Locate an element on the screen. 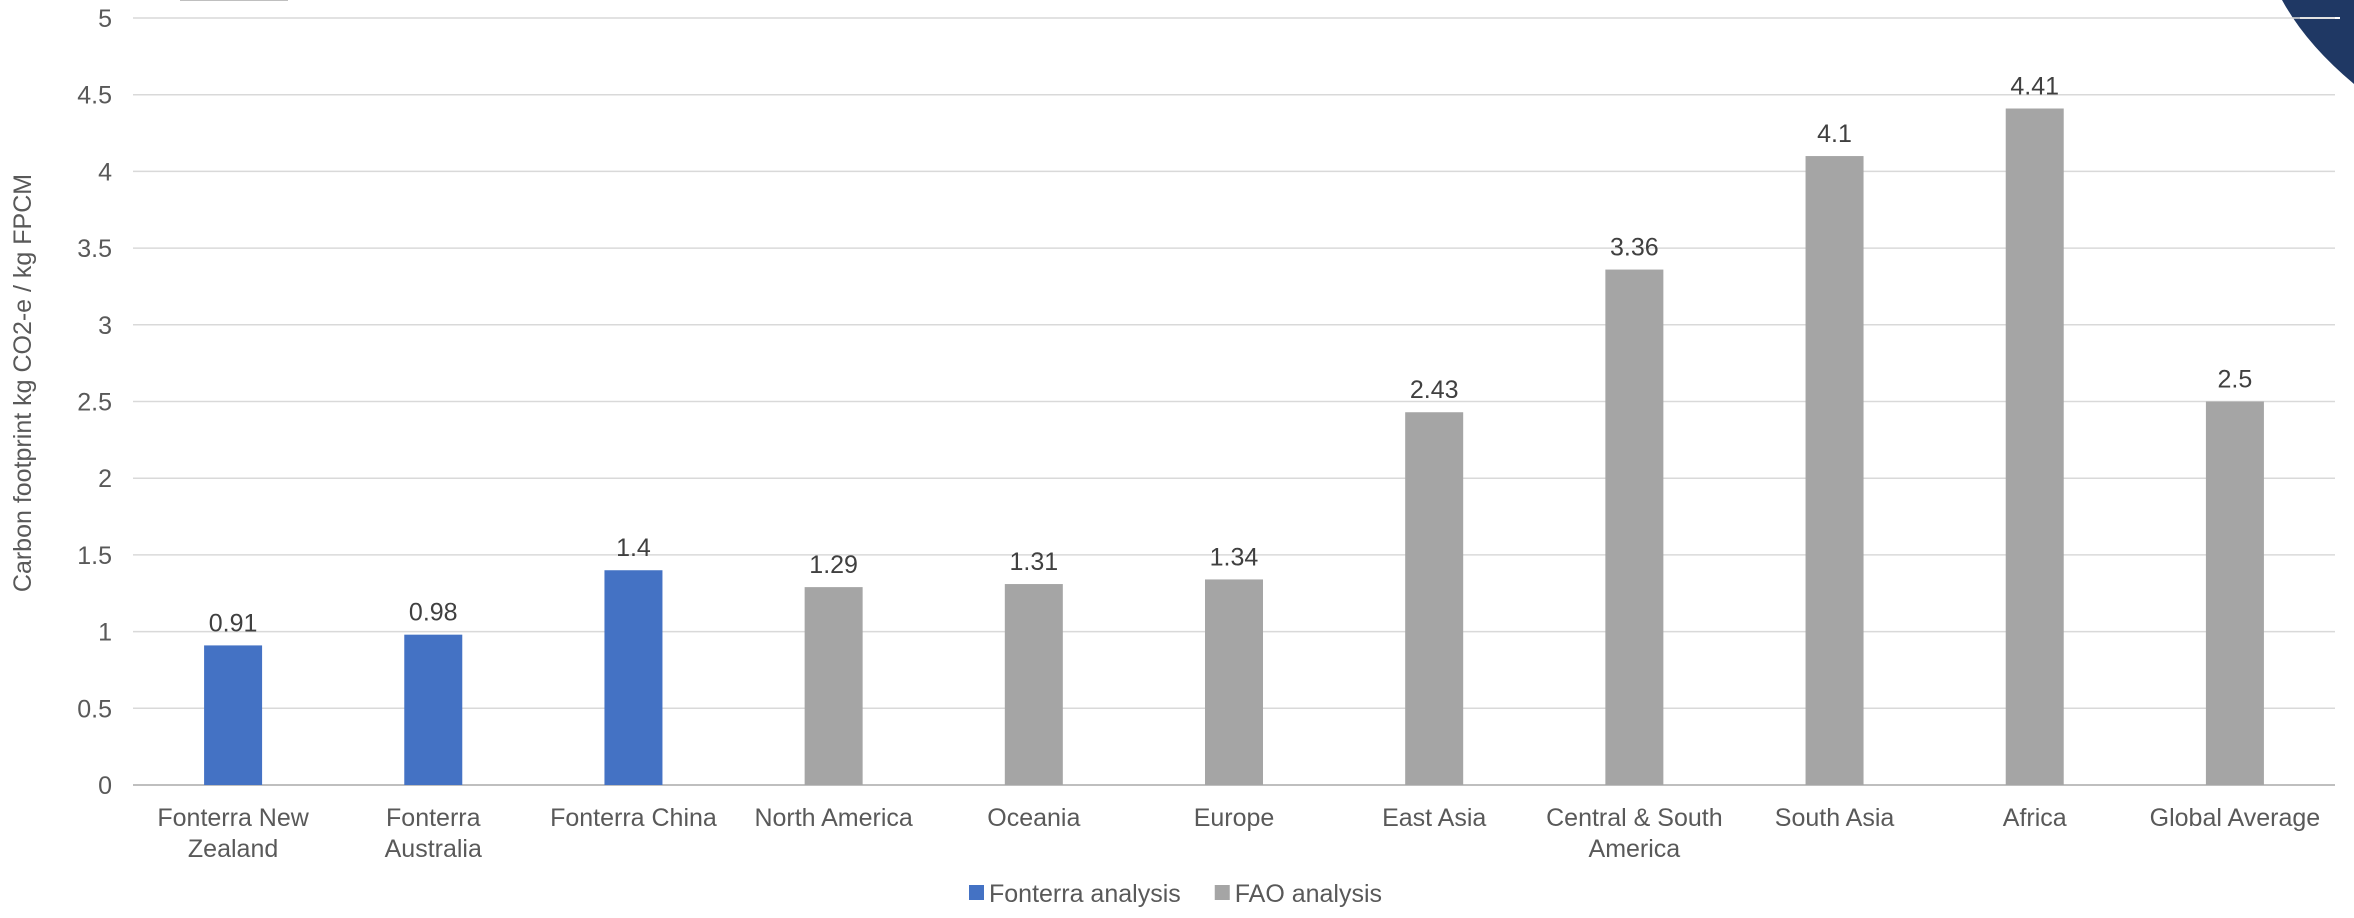 The height and width of the screenshot is (918, 2354). data-label: 4.41 is located at coordinates (2034, 87).